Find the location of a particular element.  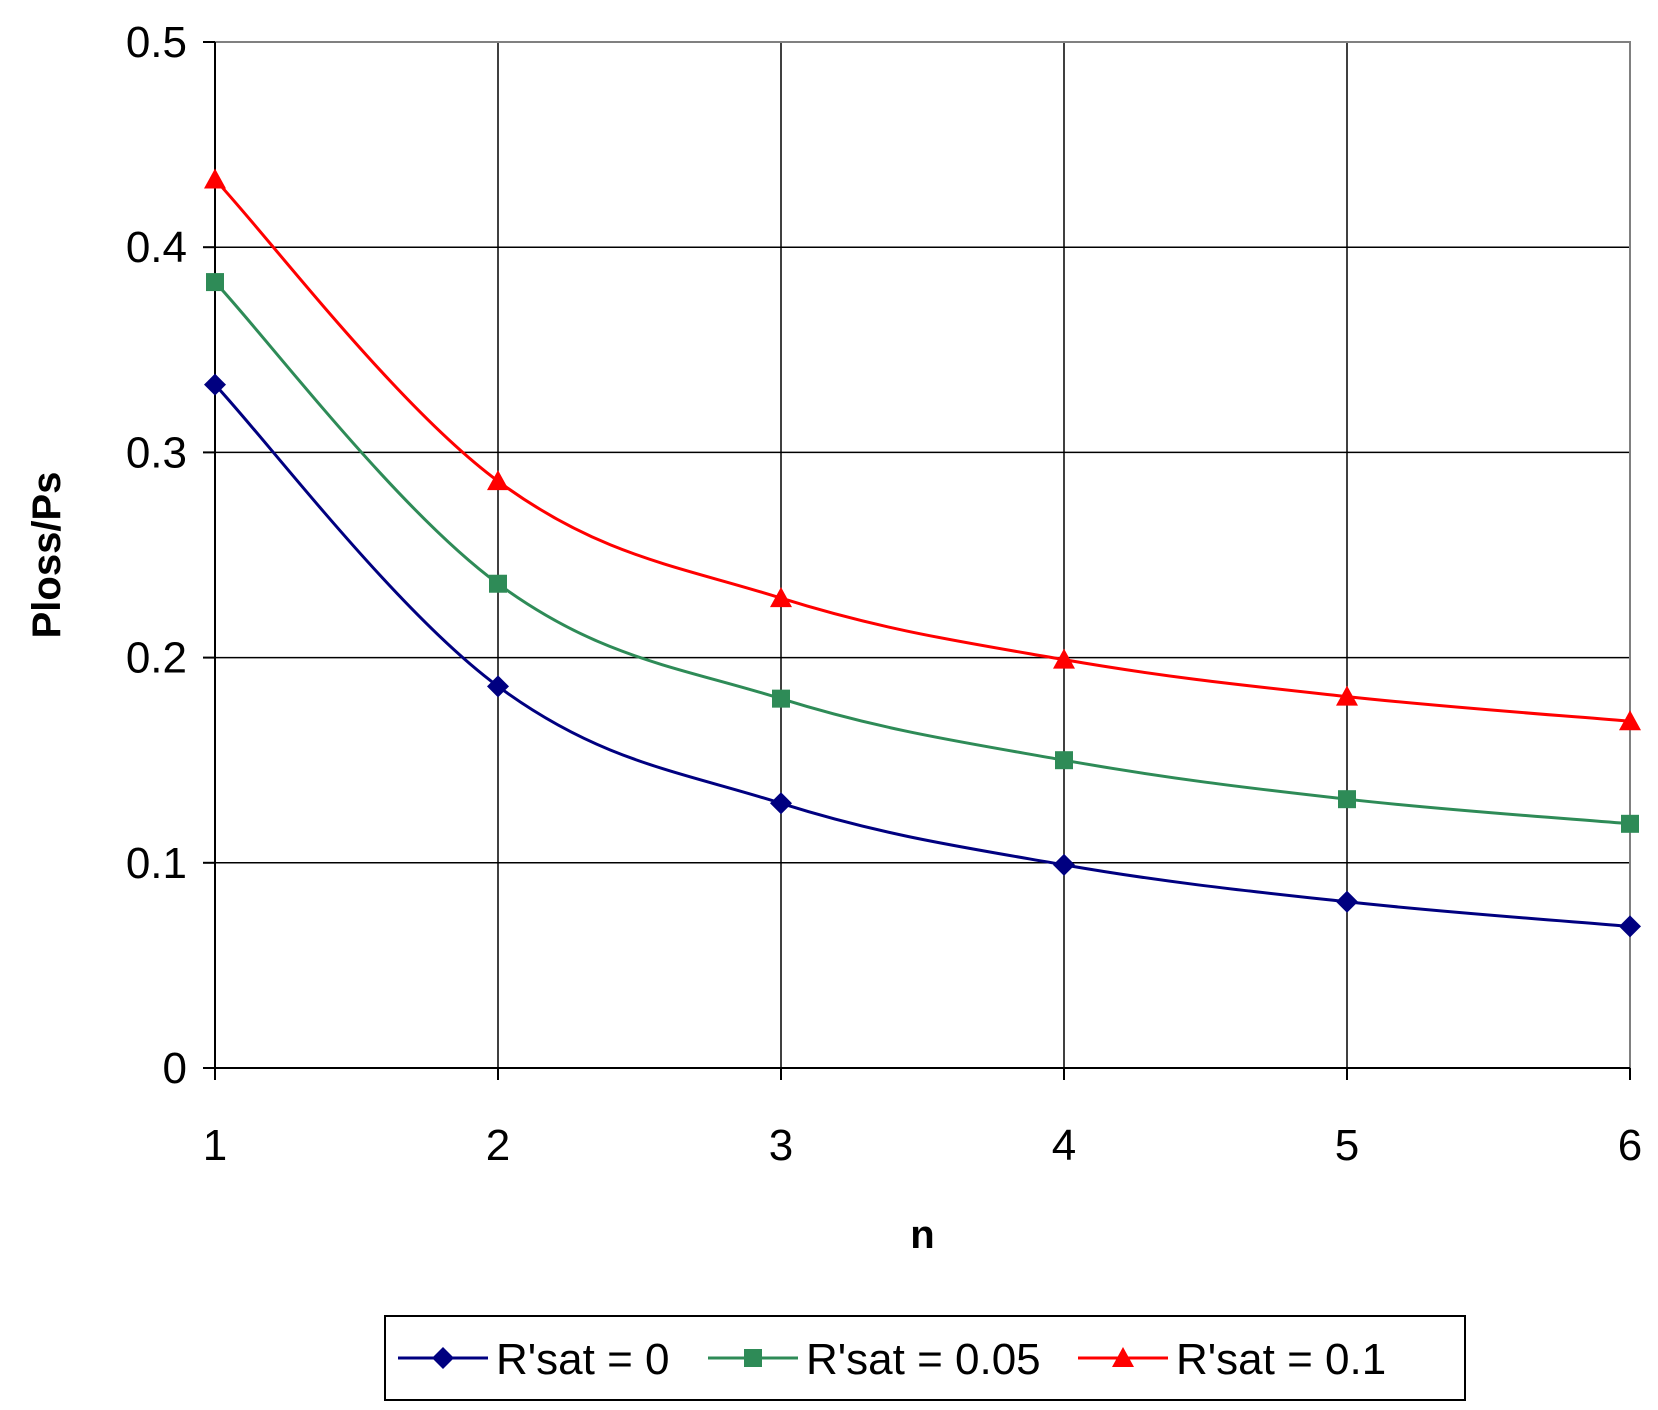

y-tick-label: 0 is located at coordinates (175, 1068).